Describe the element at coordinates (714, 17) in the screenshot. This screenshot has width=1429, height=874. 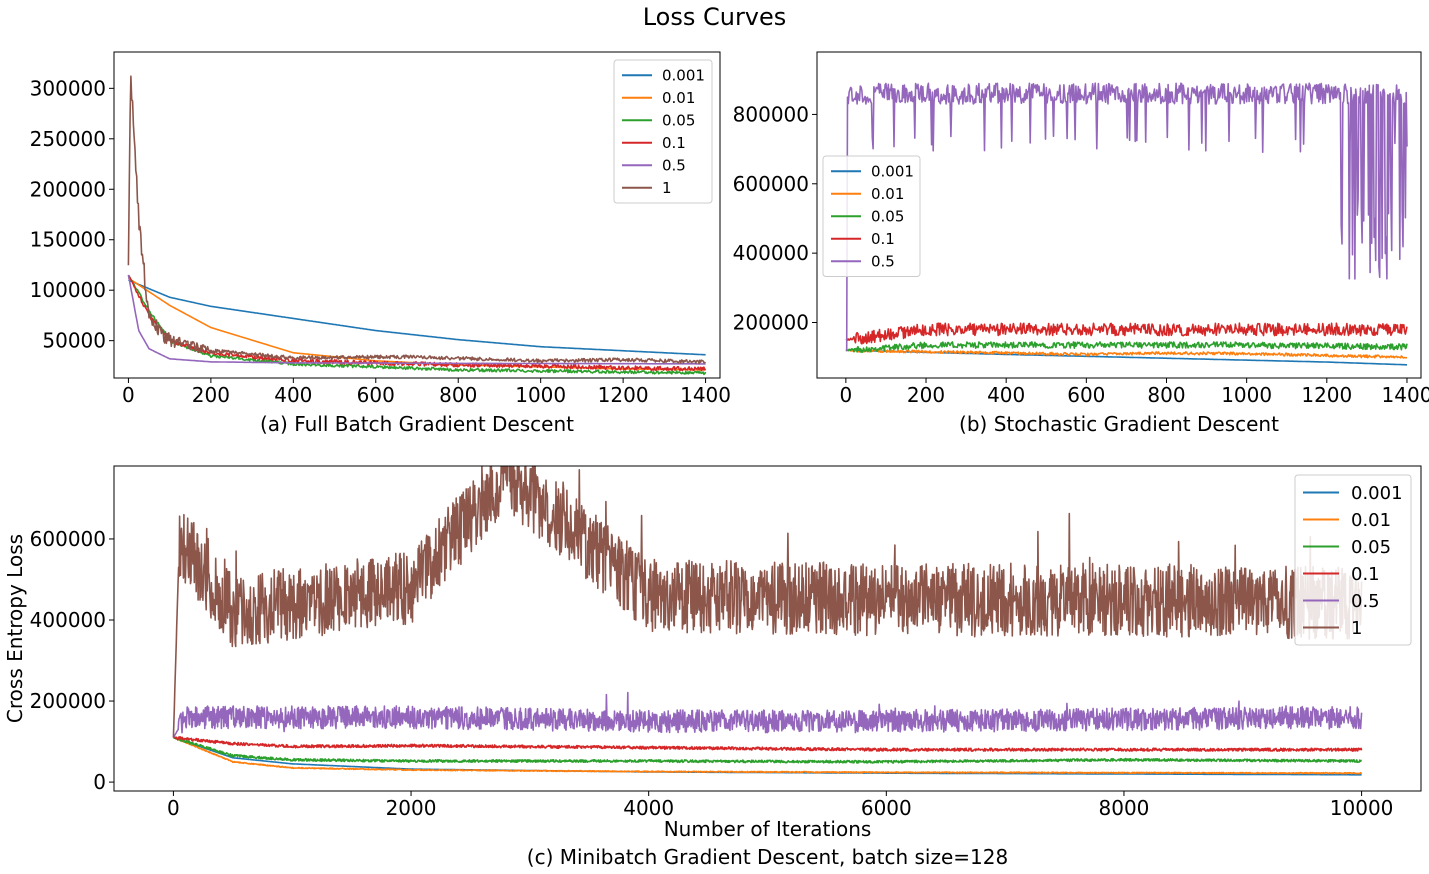
I see `figure-title: Loss Curves` at that location.